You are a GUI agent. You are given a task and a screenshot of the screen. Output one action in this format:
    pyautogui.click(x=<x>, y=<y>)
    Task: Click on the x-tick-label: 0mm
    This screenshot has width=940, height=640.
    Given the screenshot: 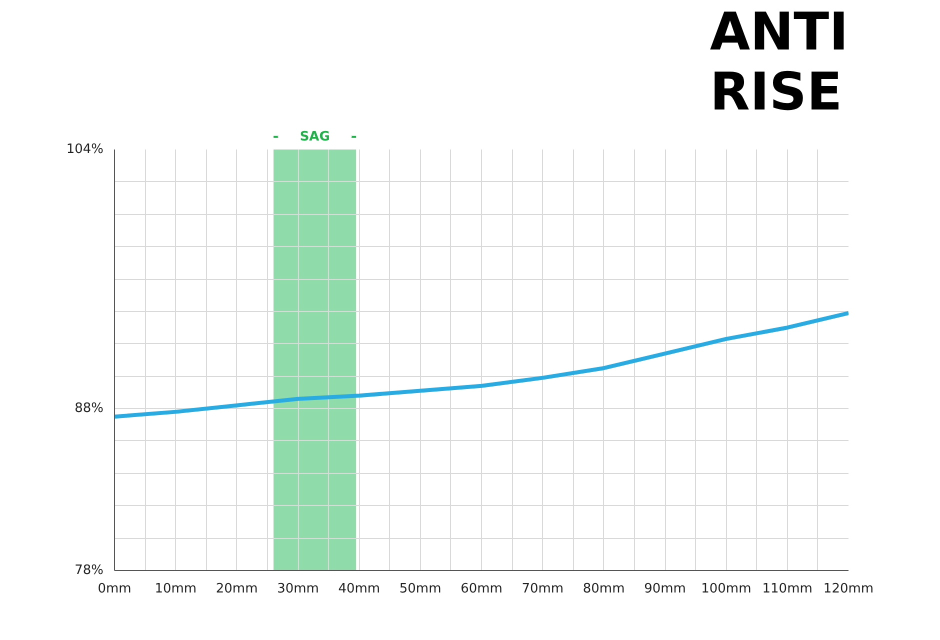 What is the action you would take?
    pyautogui.click(x=115, y=589)
    